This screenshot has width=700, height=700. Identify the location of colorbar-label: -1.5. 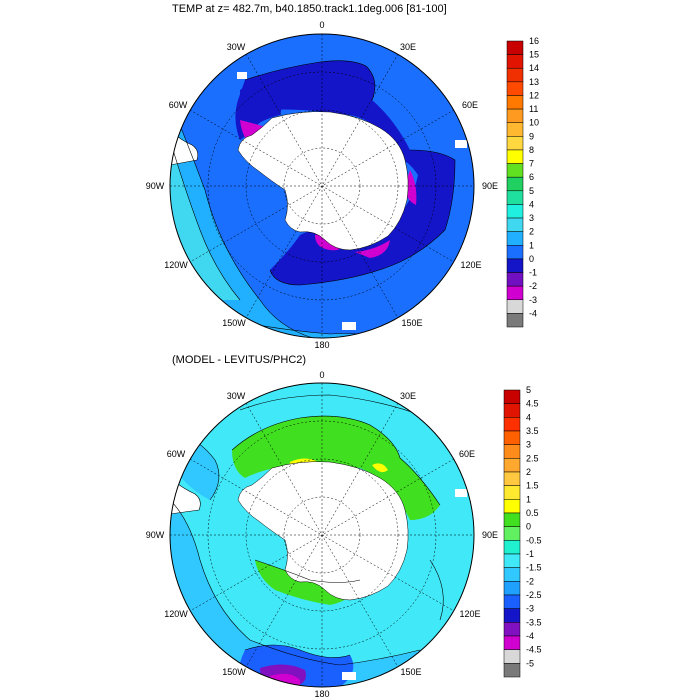
(534, 568).